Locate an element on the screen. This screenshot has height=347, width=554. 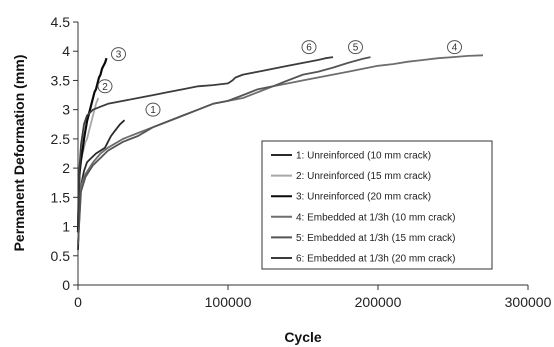
series-marker-label: 2 is located at coordinates (105, 87).